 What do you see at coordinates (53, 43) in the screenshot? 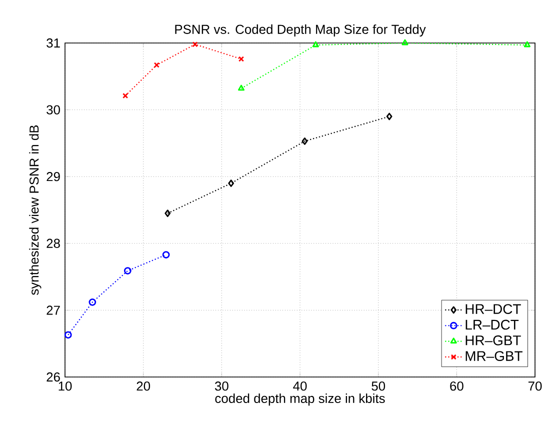
I see `y-tick-label: 31` at bounding box center [53, 43].